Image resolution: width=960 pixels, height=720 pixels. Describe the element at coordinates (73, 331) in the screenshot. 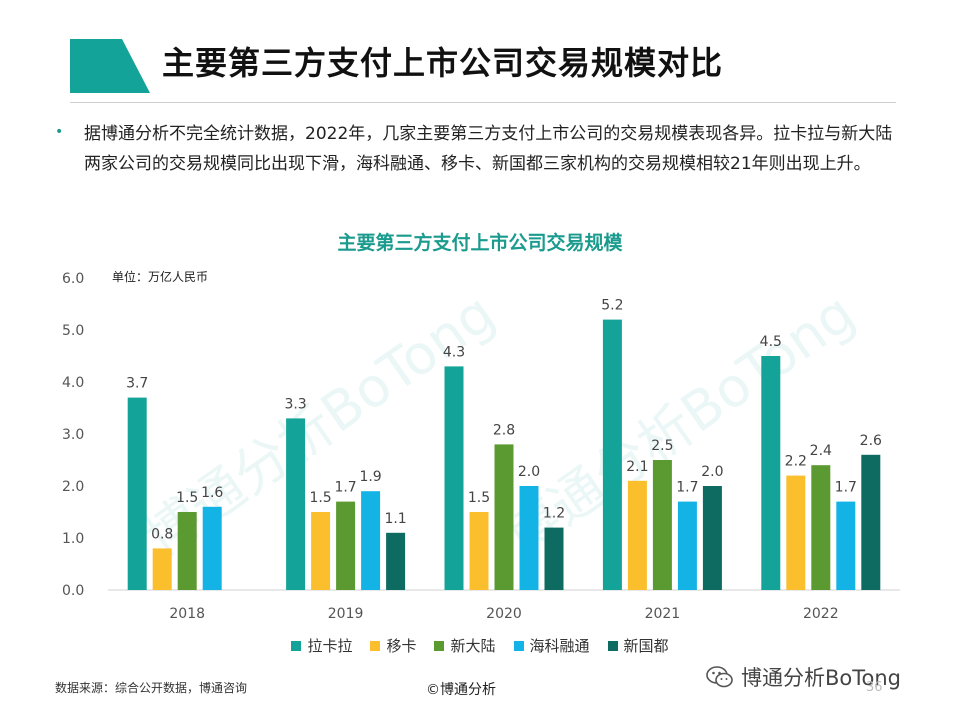

I see `y-tick-label: 5.0` at that location.